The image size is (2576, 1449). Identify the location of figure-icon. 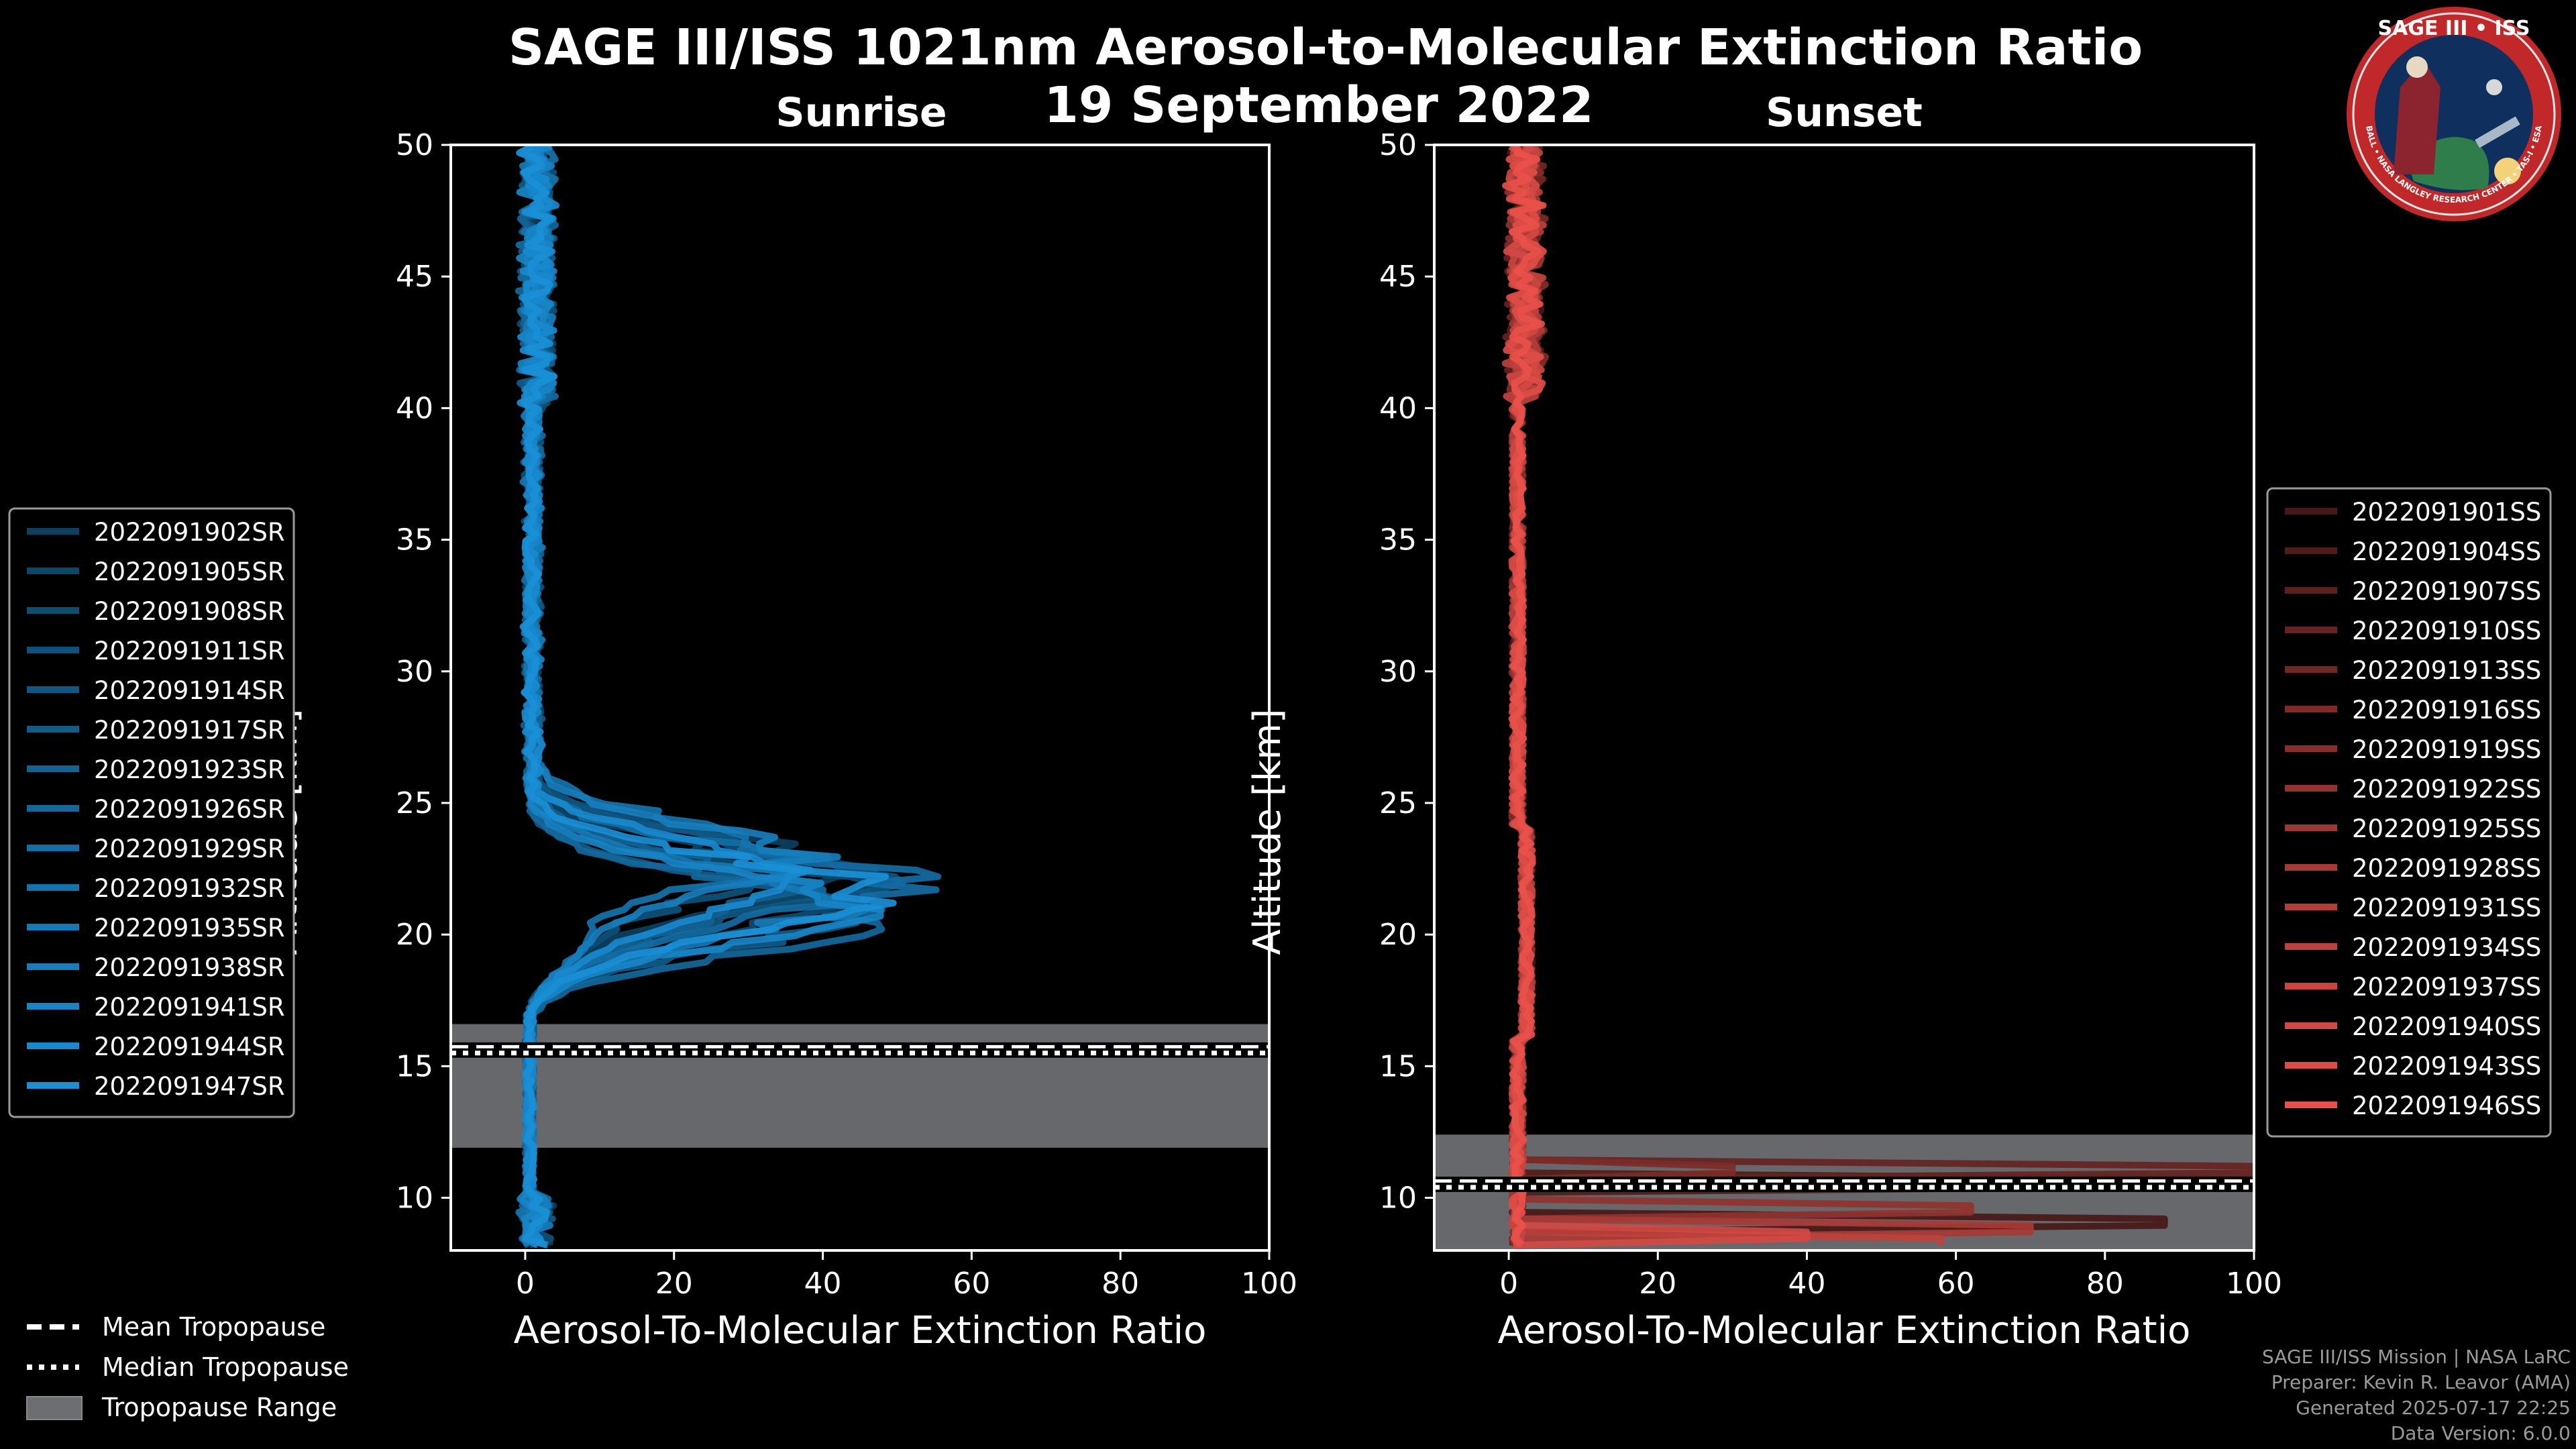
(2417, 117).